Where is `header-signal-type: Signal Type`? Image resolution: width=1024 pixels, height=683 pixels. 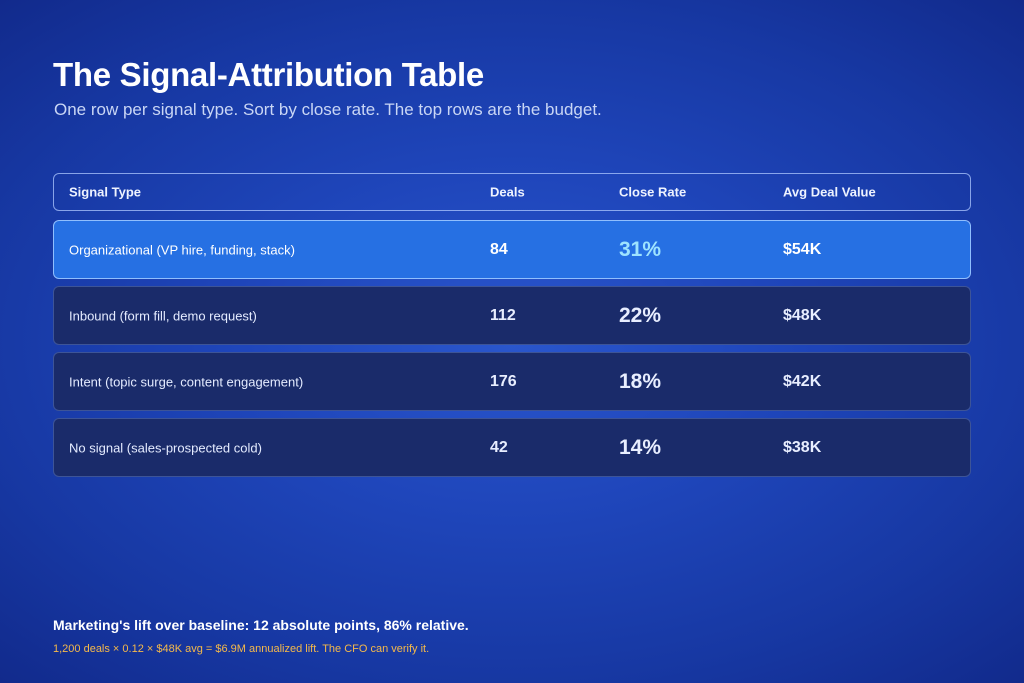
header-signal-type: Signal Type is located at coordinates (105, 192).